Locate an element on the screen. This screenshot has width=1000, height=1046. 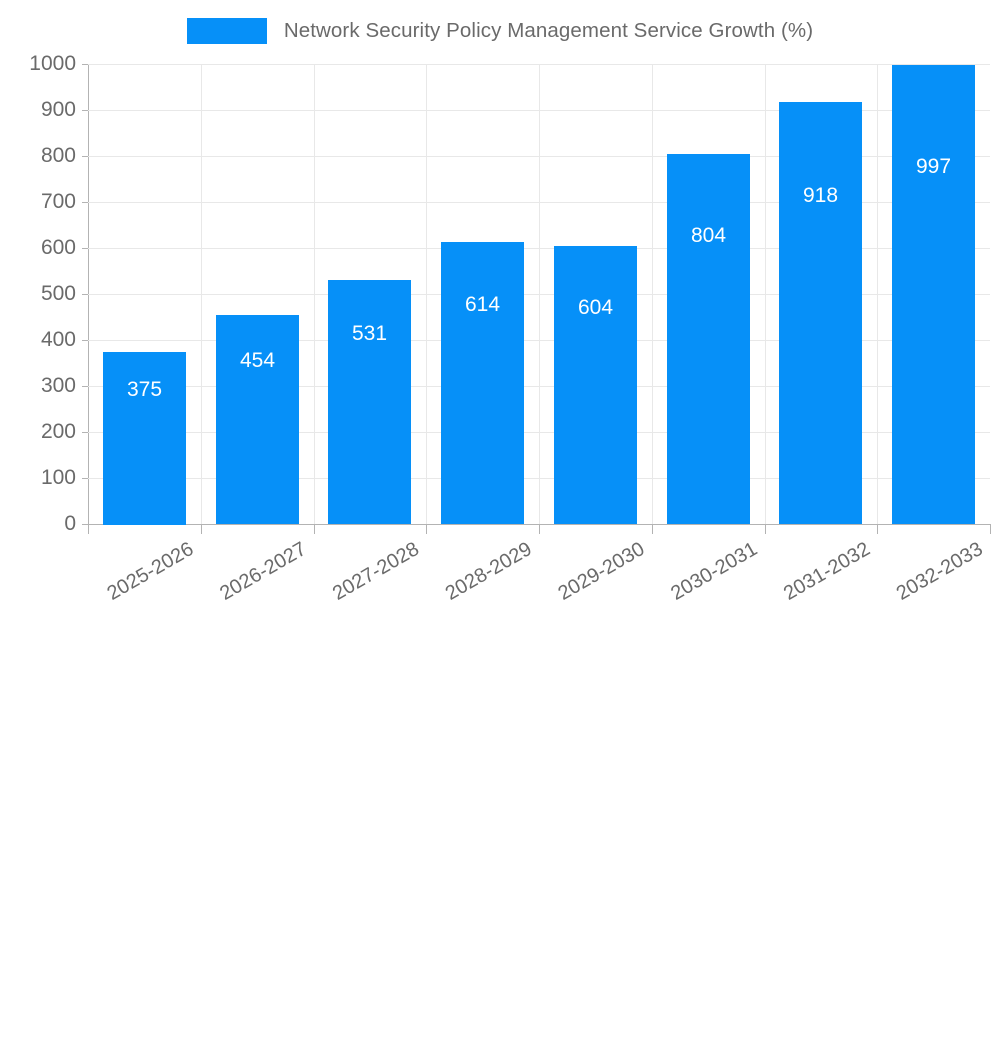
x-tick-label: 2031-2032 is located at coordinates (827, 571).